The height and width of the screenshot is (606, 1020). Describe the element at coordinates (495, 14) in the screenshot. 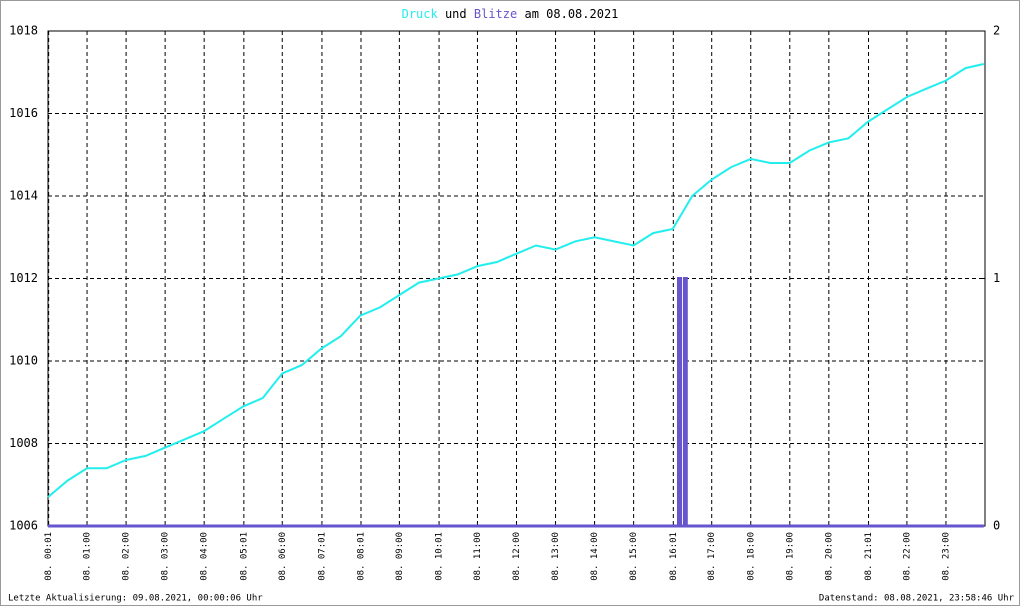

I see `title-series: Blitze` at that location.